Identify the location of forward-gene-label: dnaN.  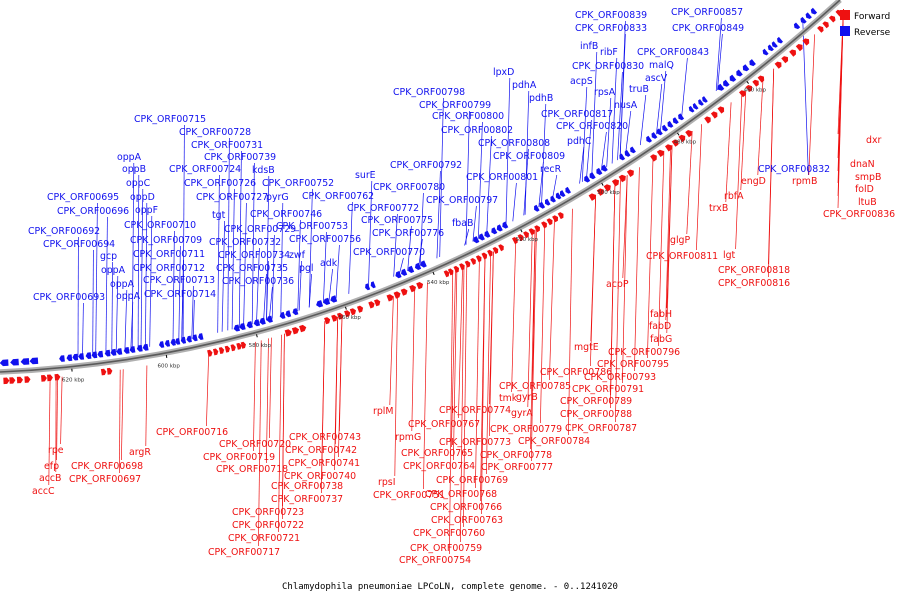
(862, 164).